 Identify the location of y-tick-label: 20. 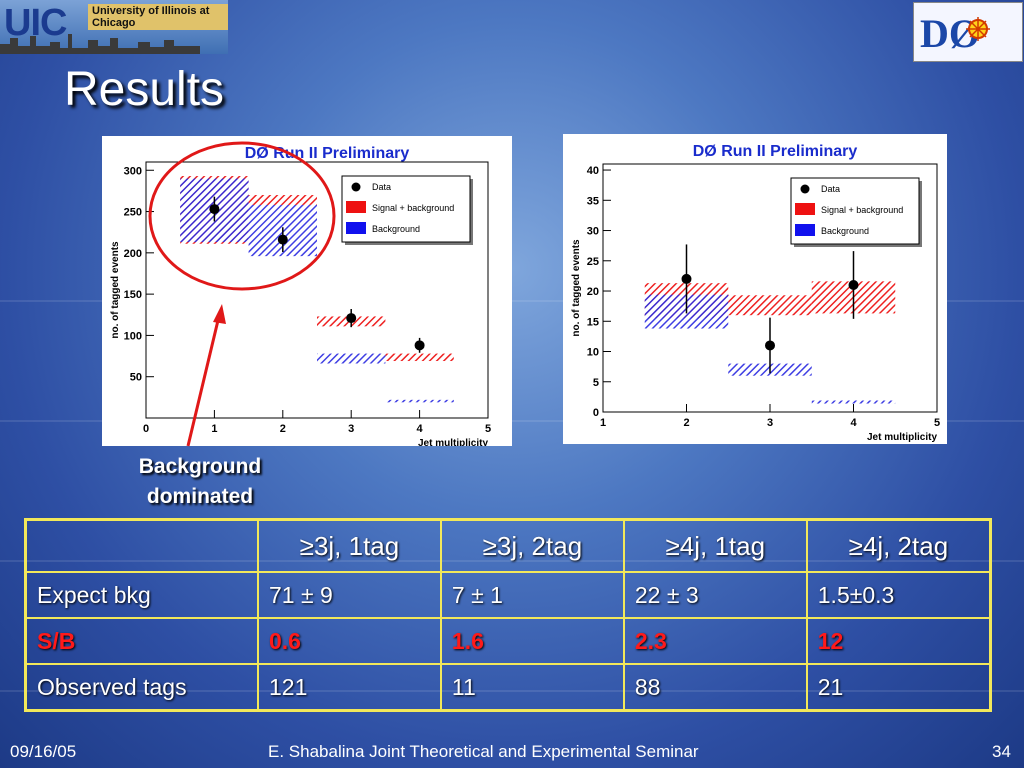
(593, 292).